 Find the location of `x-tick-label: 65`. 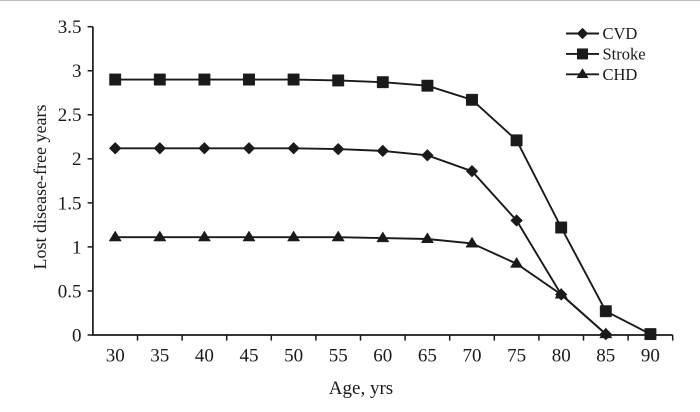

x-tick-label: 65 is located at coordinates (427, 356).